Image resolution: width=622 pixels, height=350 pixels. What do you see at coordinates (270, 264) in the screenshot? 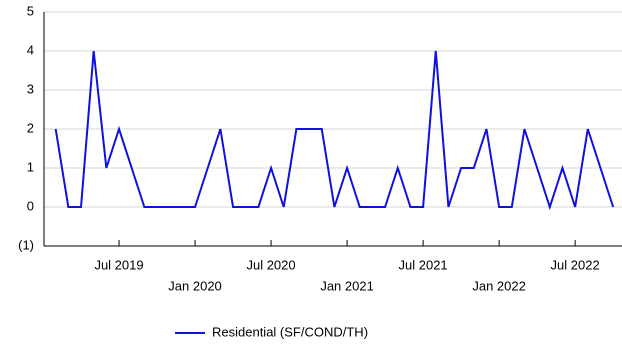
I see `x-tick-label: Jul 2020` at bounding box center [270, 264].